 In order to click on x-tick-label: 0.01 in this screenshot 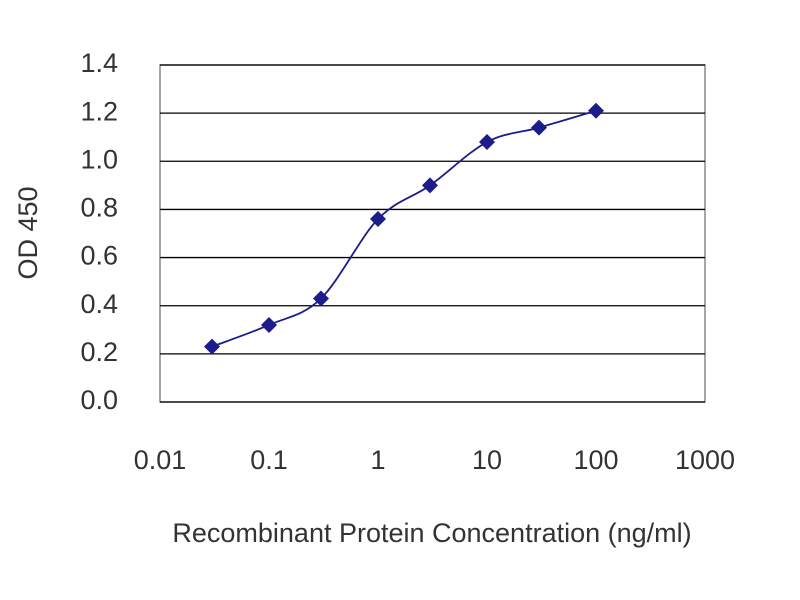, I will do `click(160, 460)`.